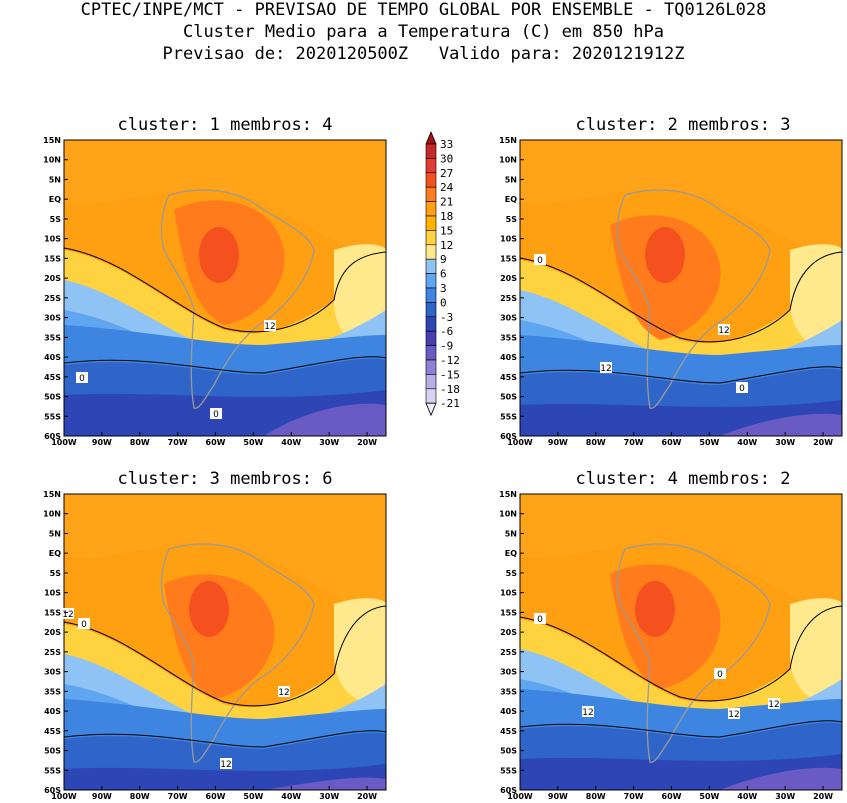 The width and height of the screenshot is (847, 803). I want to click on lon-label: 30W, so click(329, 442).